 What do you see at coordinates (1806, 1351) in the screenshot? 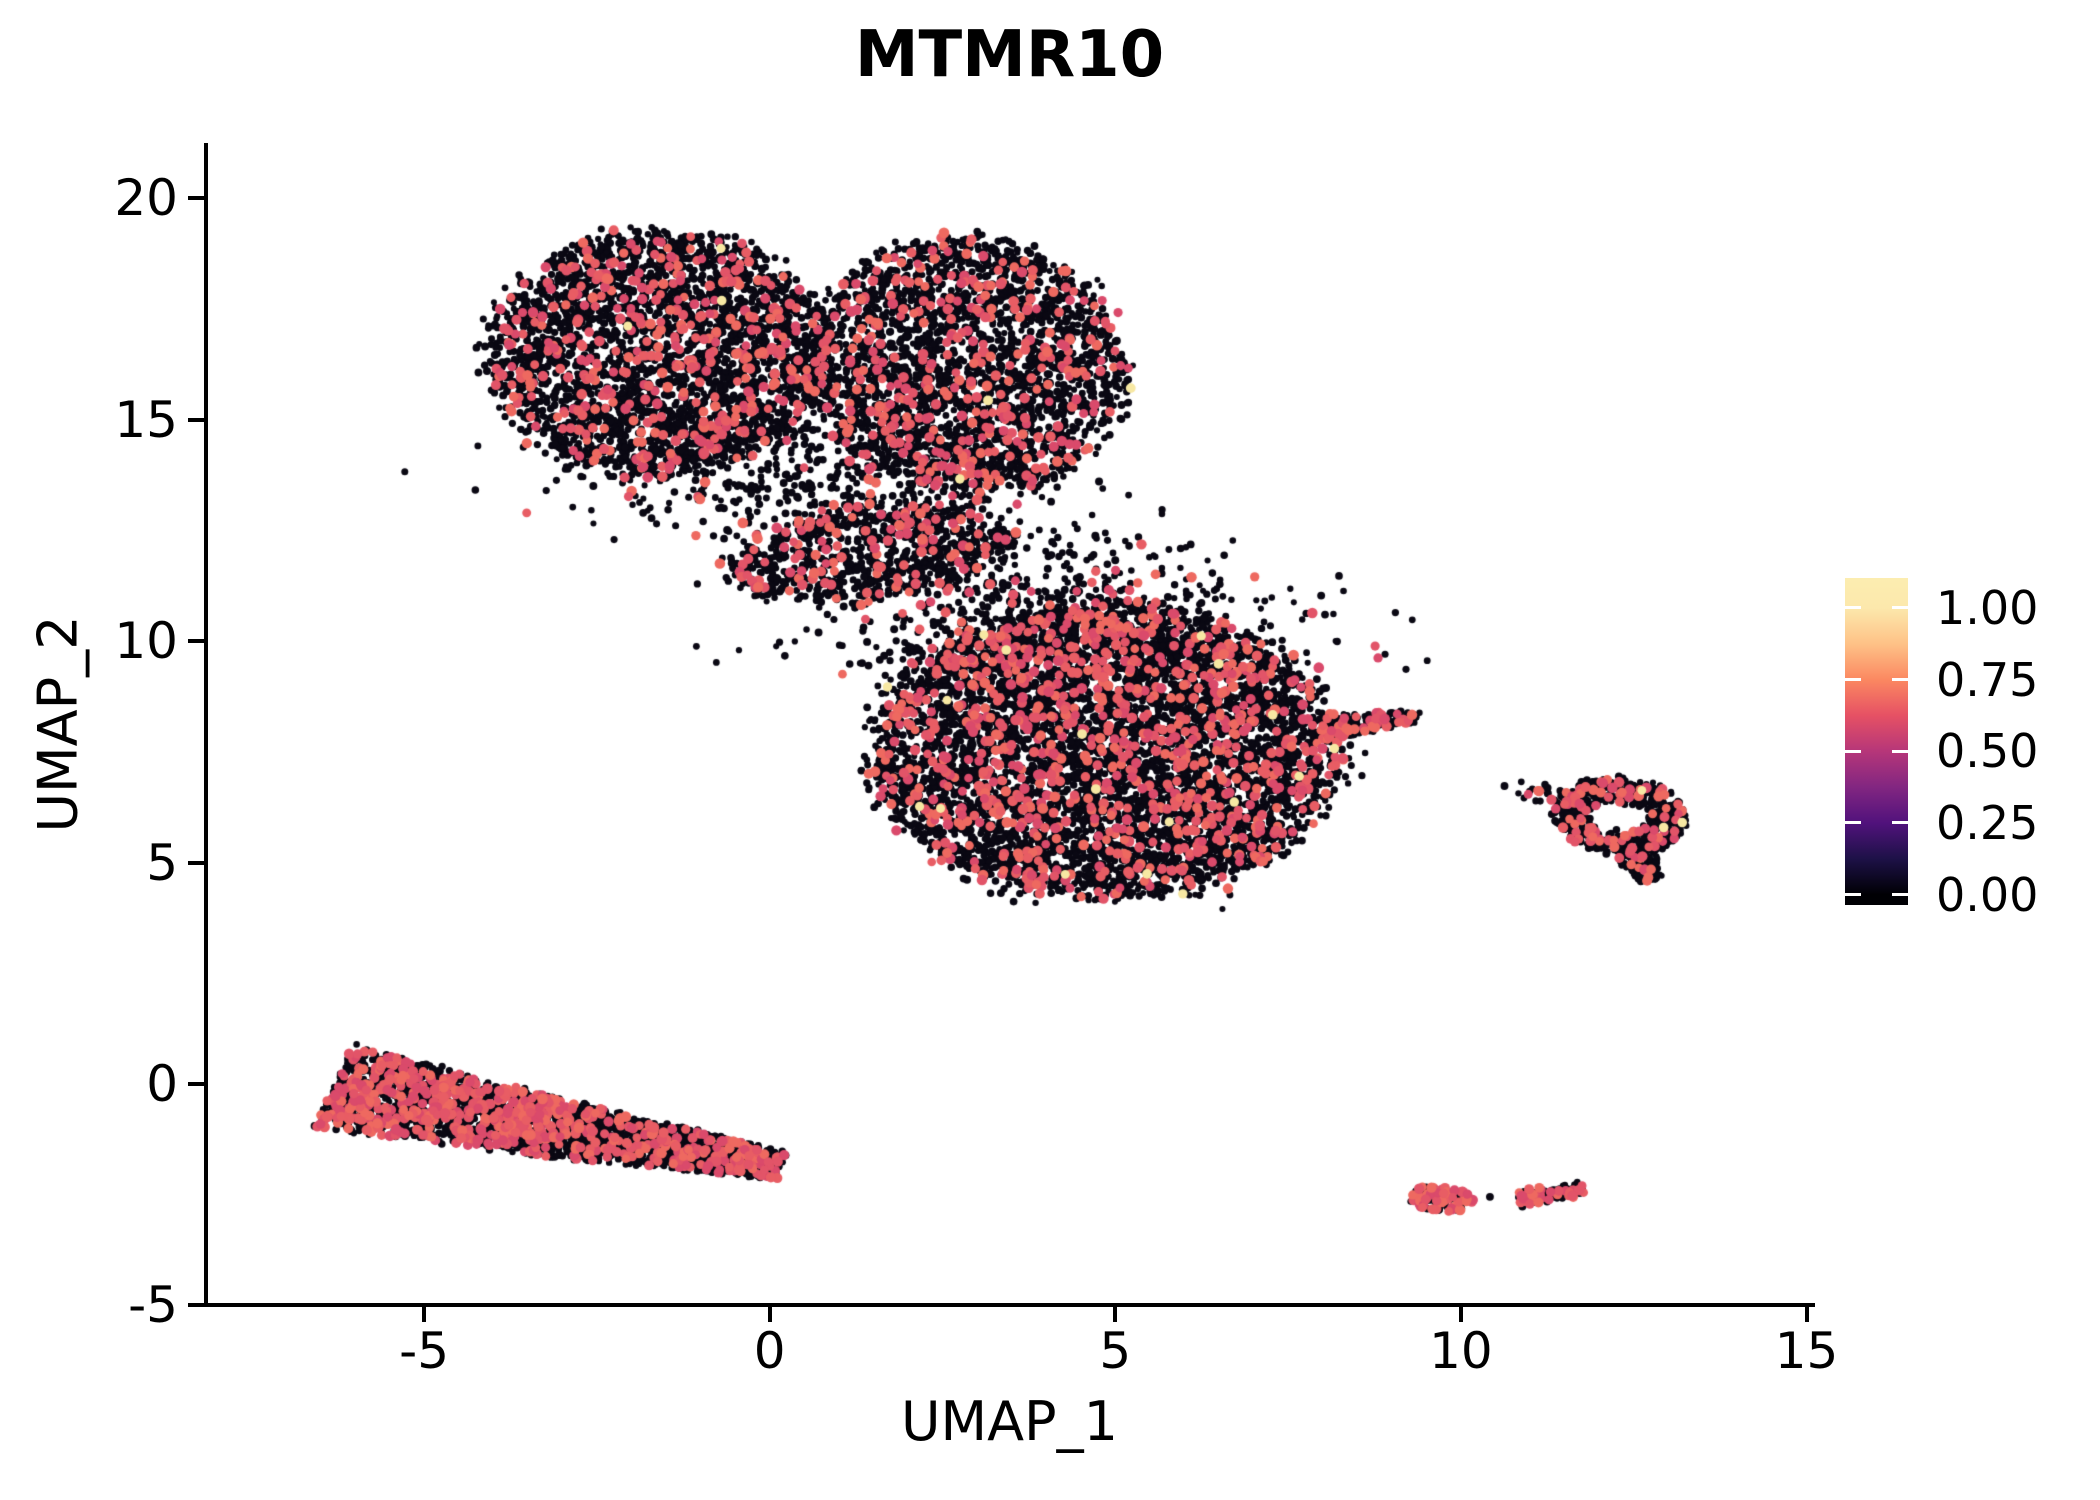
I see `x-tick-label: 15` at bounding box center [1806, 1351].